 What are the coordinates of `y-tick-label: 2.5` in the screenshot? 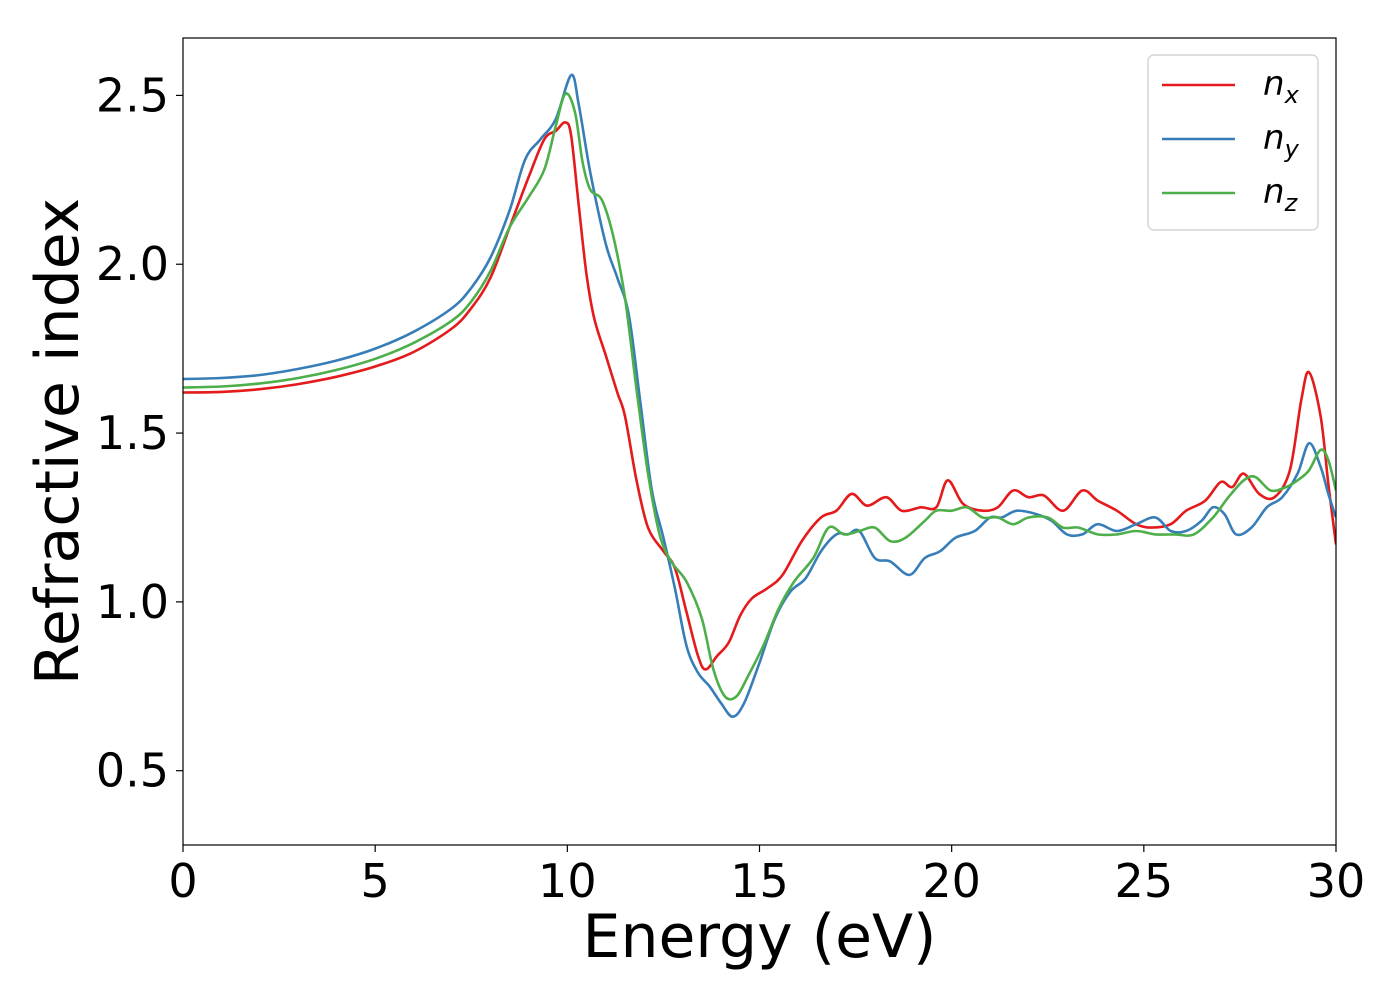 It's located at (132, 95).